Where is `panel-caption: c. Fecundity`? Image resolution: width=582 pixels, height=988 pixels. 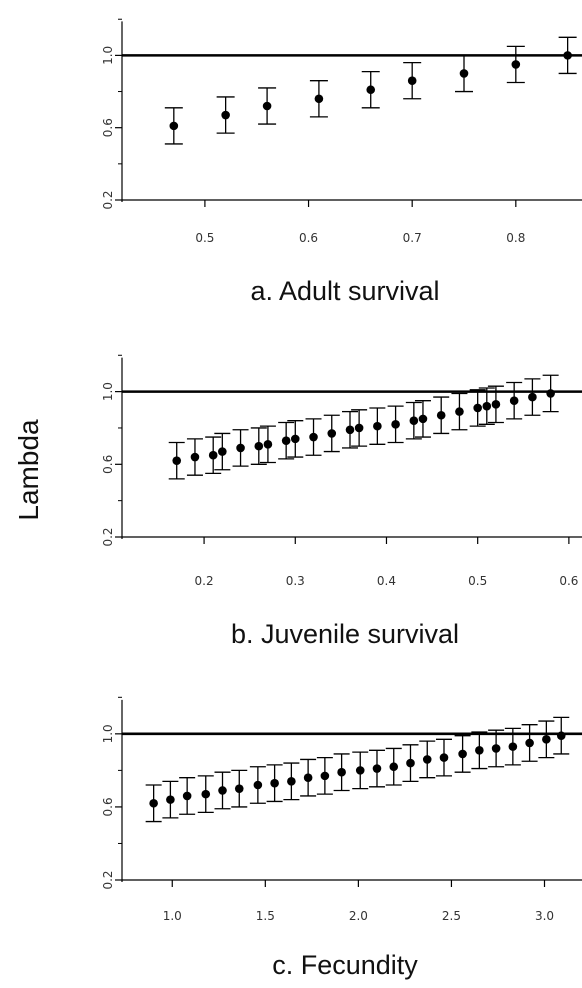 panel-caption: c. Fecundity is located at coordinates (345, 965).